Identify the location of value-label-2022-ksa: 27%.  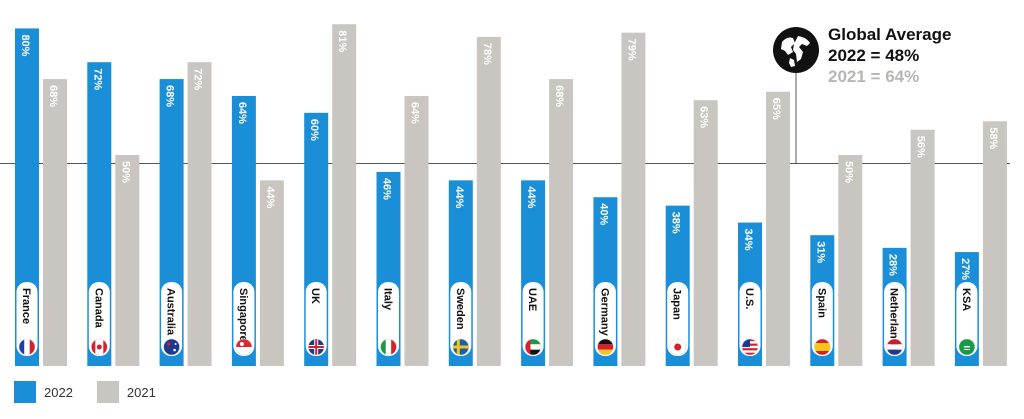
(965, 269).